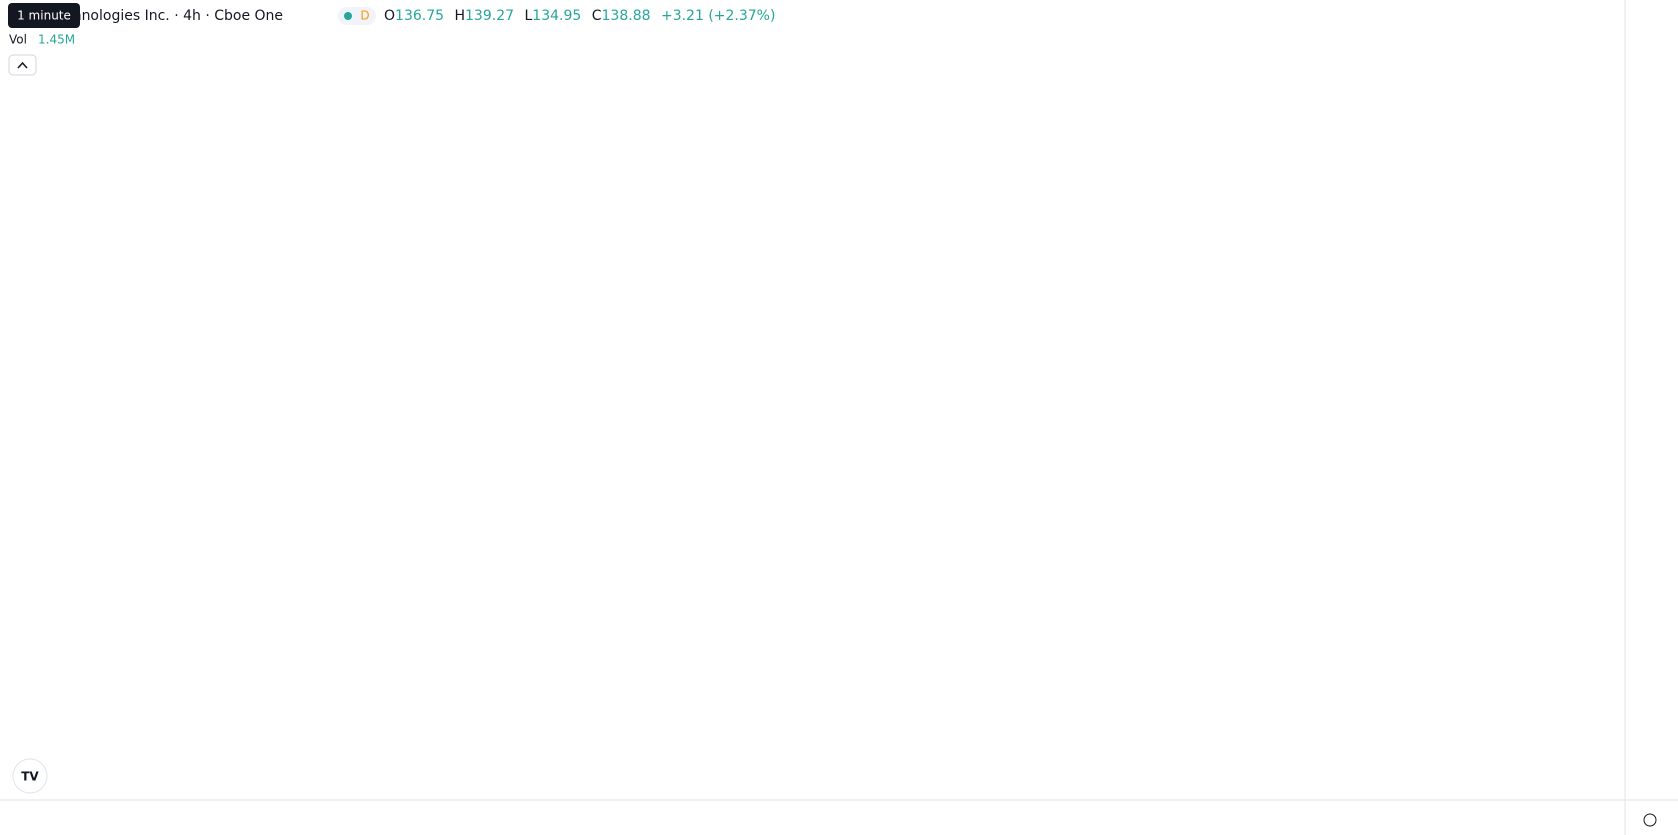 Image resolution: width=1678 pixels, height=835 pixels. I want to click on change: +3.21 (+2.37%), so click(718, 16).